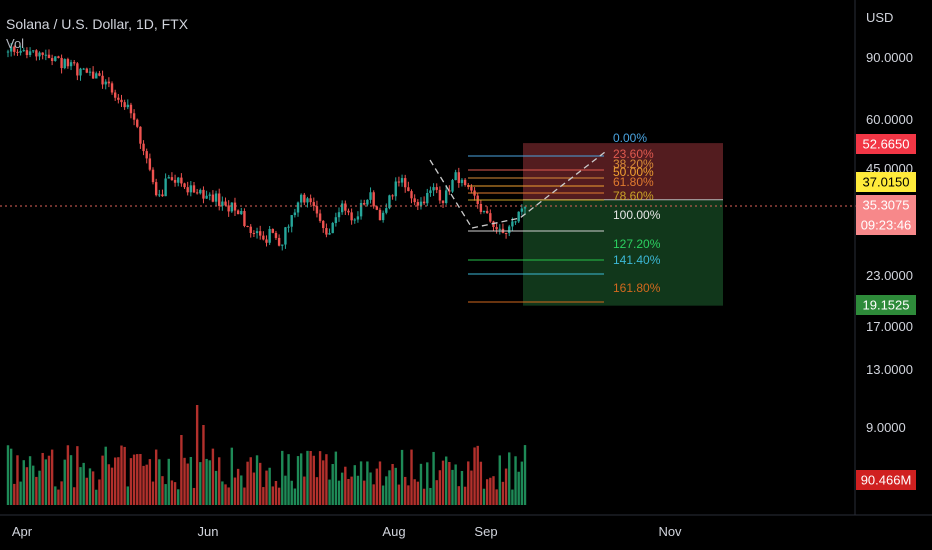 The height and width of the screenshot is (550, 932). I want to click on bar-countdown-tag-bg, so click(886, 225).